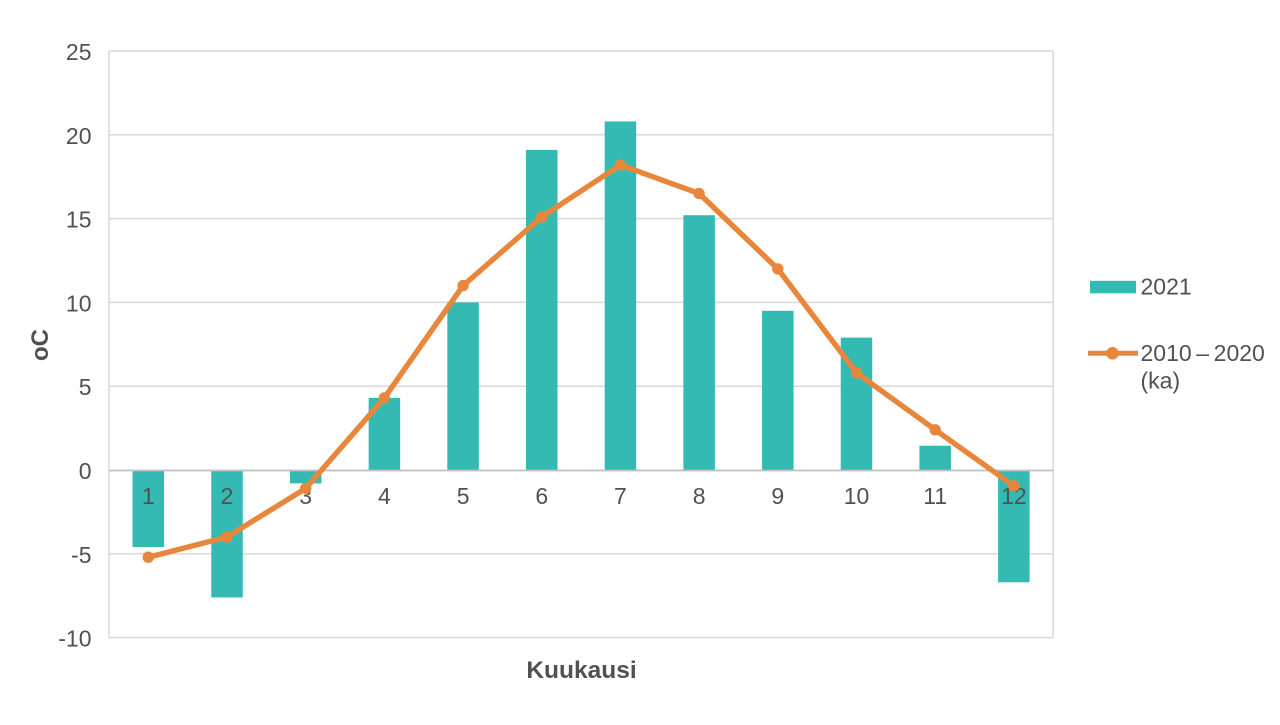 The width and height of the screenshot is (1280, 725). What do you see at coordinates (620, 496) in the screenshot?
I see `svg-text: 7` at bounding box center [620, 496].